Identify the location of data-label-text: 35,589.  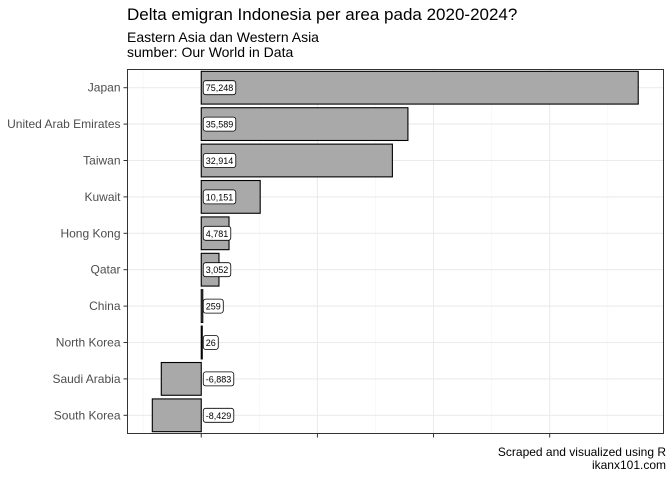
(220, 125).